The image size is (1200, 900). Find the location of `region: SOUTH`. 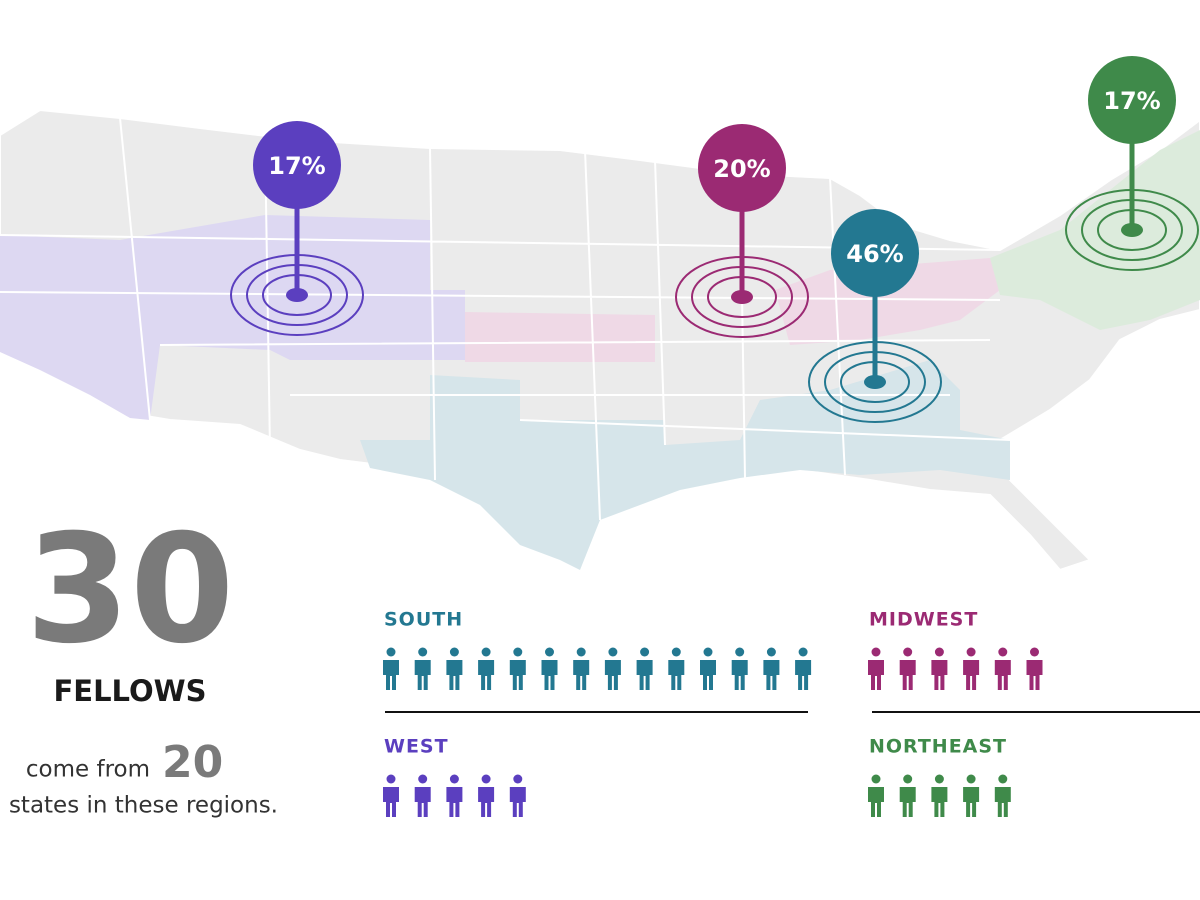

region: SOUTH is located at coordinates (597, 649).